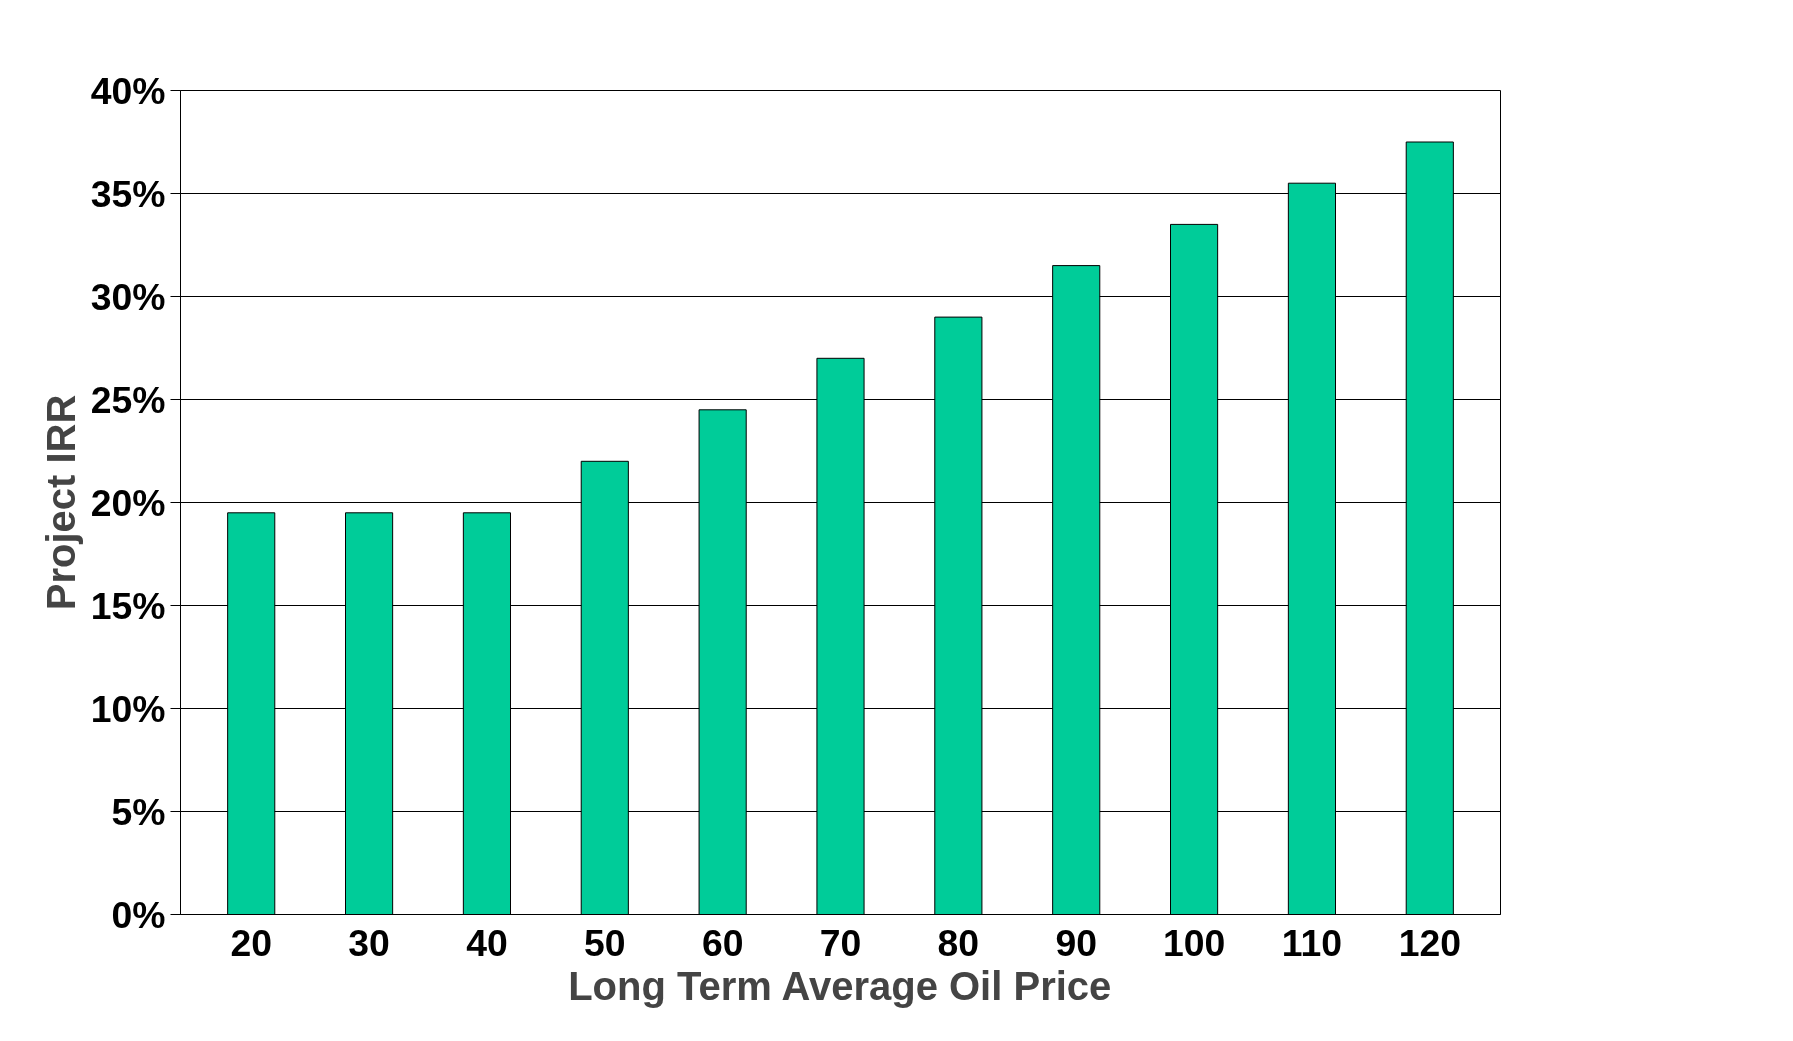  What do you see at coordinates (1194, 942) in the screenshot?
I see `x-tick-label: 100` at bounding box center [1194, 942].